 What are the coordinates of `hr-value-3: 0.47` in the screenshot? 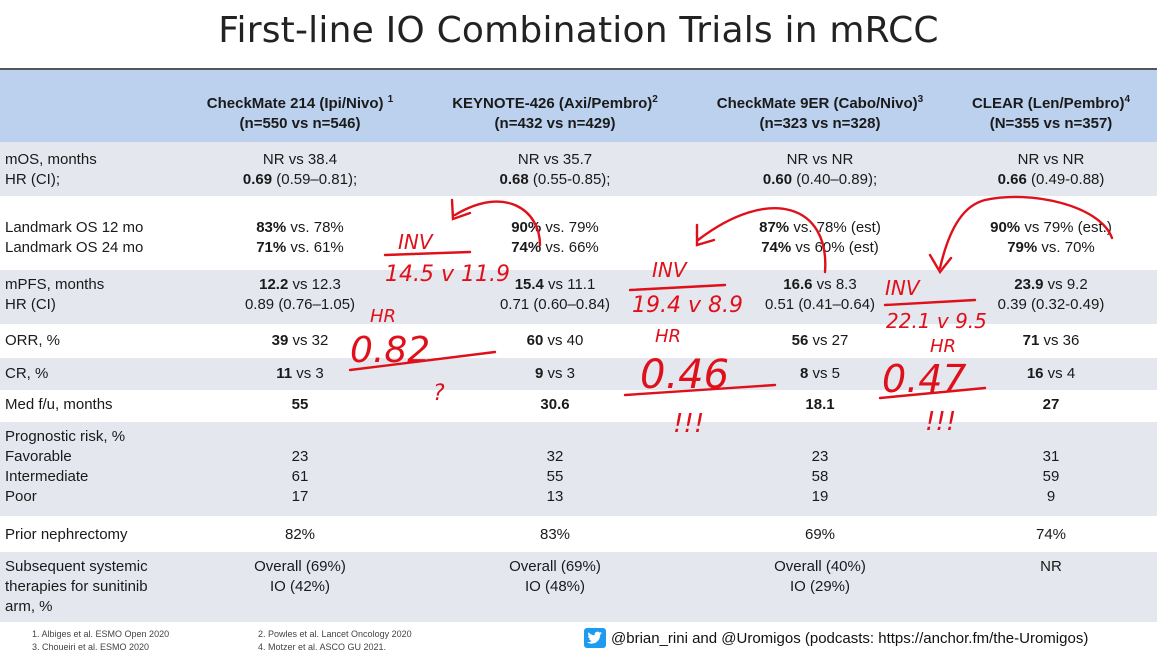 It's located at (924, 379).